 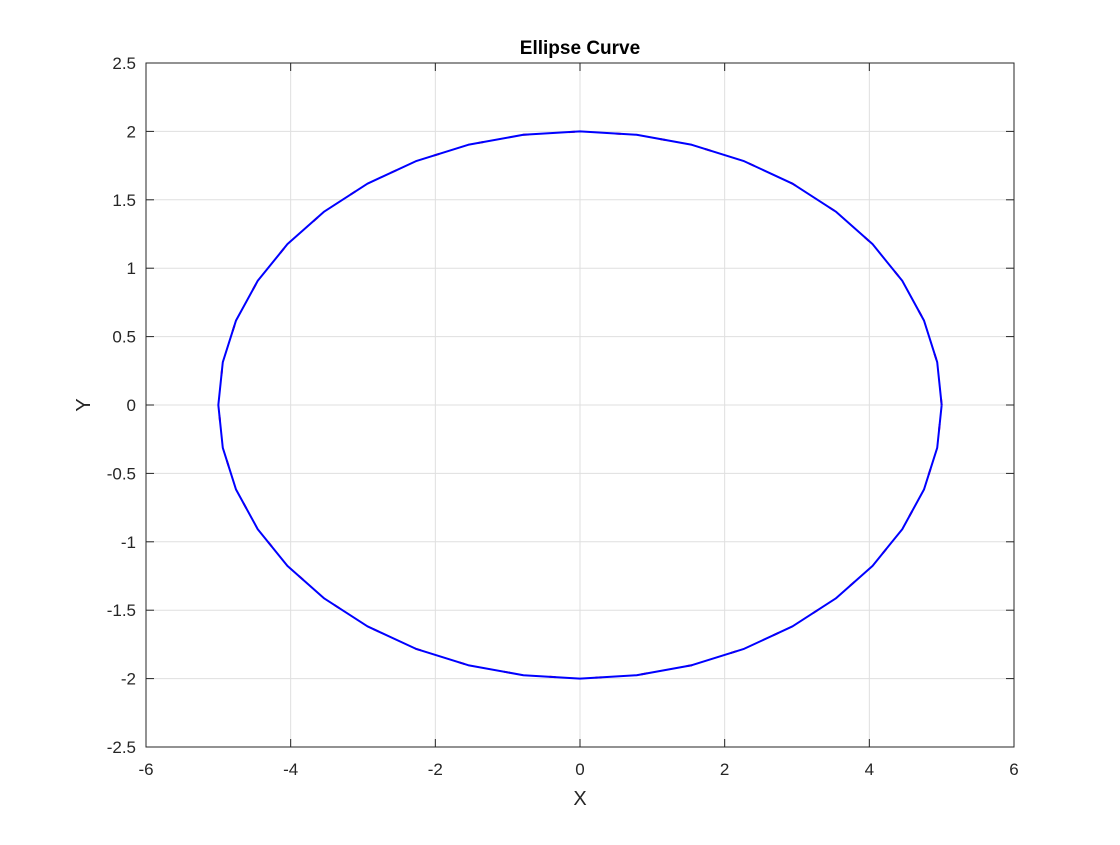 I want to click on y-tick-label: 2.5, so click(x=124, y=63).